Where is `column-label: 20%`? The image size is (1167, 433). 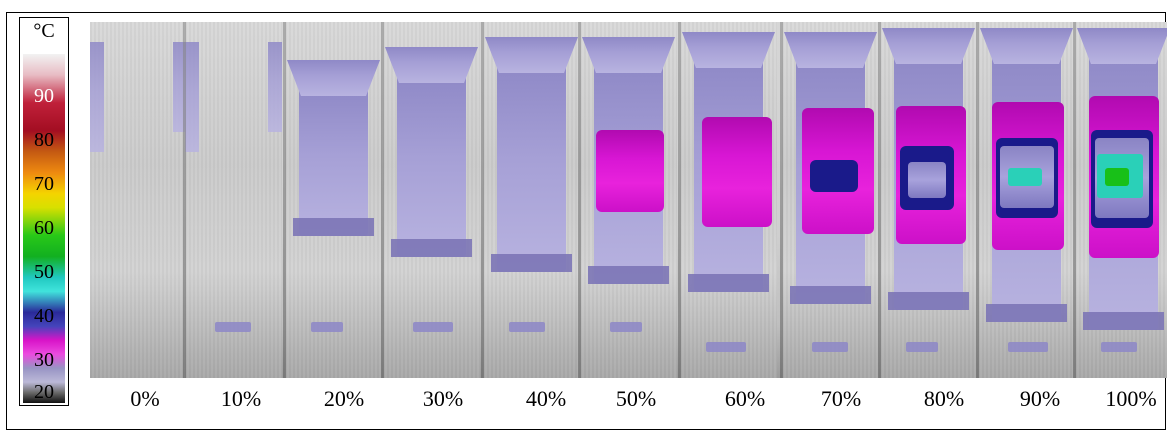 column-label: 20% is located at coordinates (344, 398).